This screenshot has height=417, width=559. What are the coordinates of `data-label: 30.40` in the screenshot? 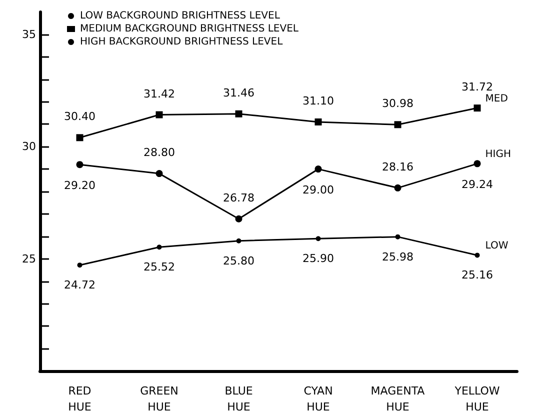 It's located at (80, 117).